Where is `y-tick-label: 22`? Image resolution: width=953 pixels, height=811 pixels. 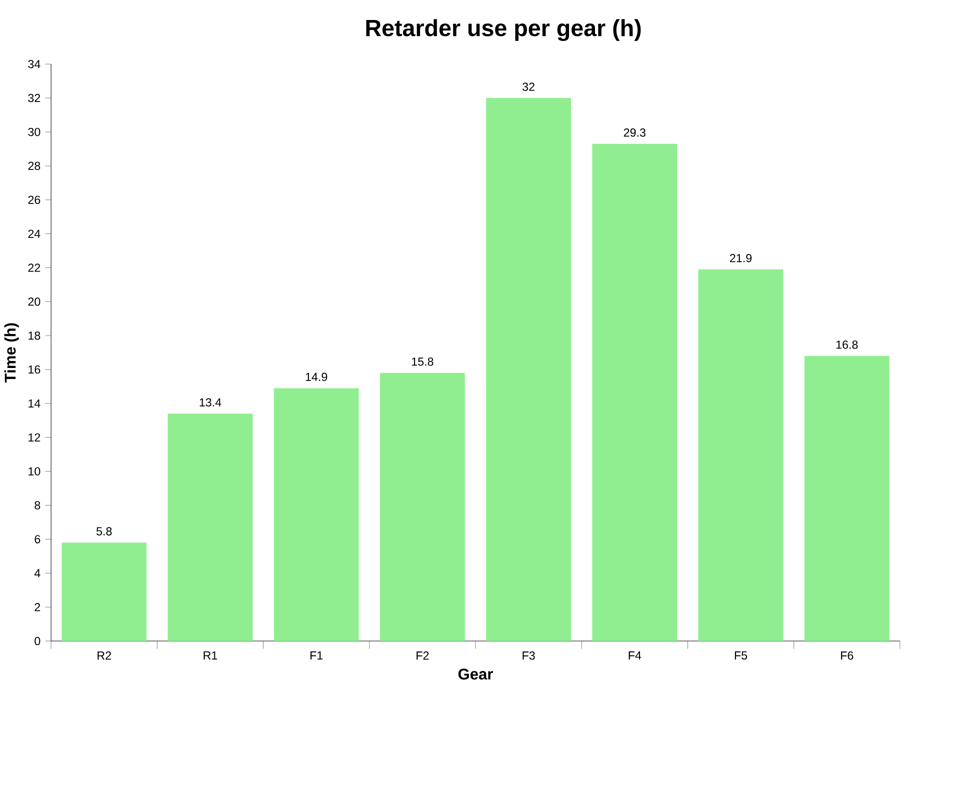
y-tick-label: 22 is located at coordinates (34, 268).